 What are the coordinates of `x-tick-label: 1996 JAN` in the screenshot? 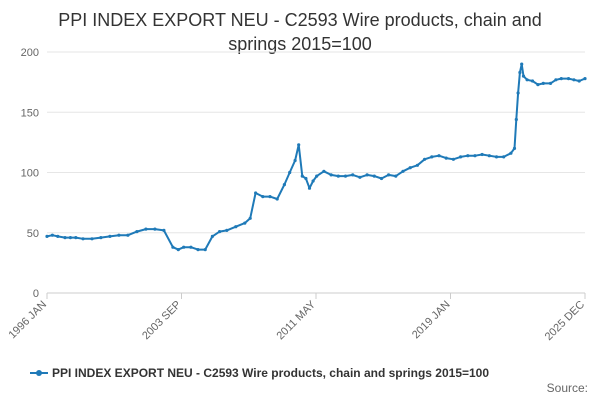 It's located at (27, 320).